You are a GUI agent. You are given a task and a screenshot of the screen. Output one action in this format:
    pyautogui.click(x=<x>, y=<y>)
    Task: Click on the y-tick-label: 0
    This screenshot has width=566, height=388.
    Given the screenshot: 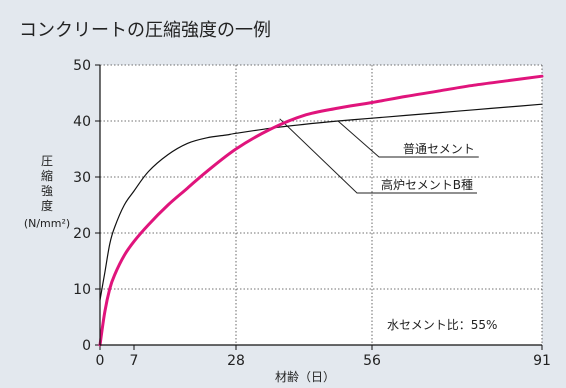 What is the action you would take?
    pyautogui.click(x=86, y=346)
    